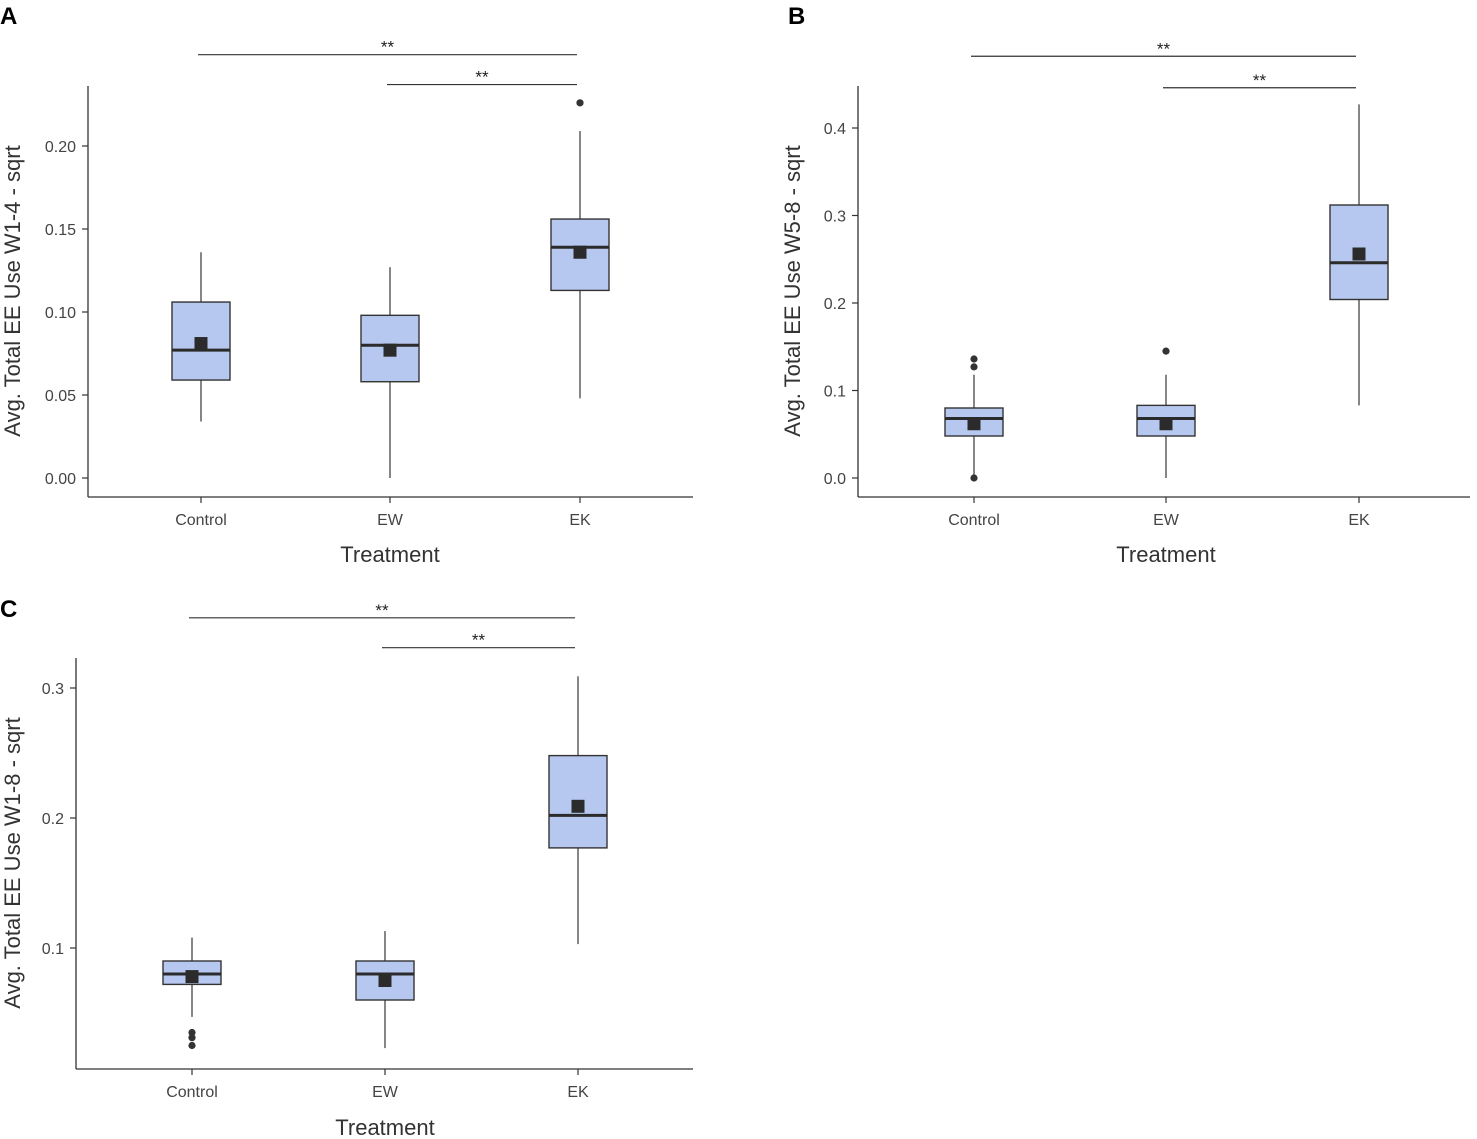  I want to click on y-tick-label: 0.4, so click(835, 129).